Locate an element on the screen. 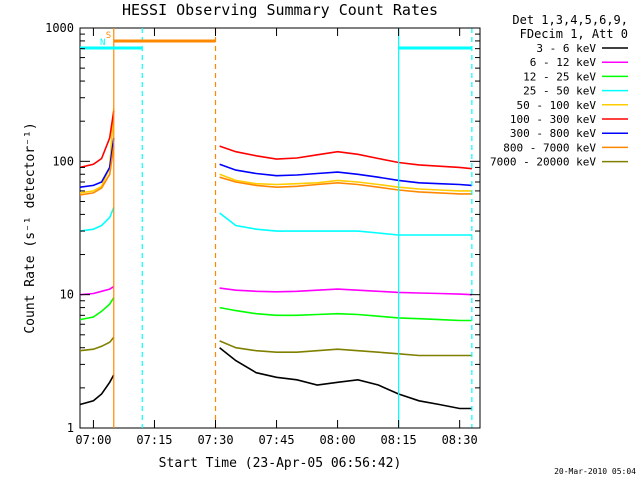 This screenshot has height=480, width=640. annotation-label-s: S is located at coordinates (108, 36).